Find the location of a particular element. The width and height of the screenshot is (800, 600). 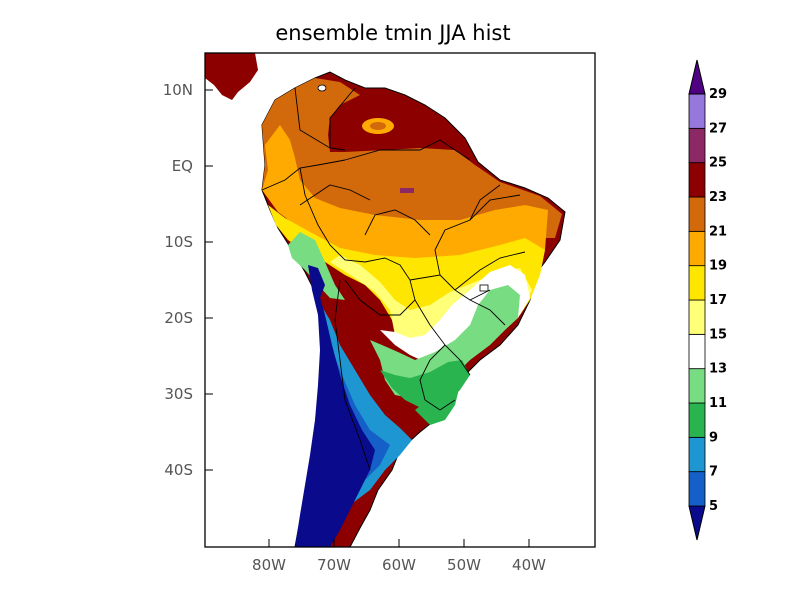

lon-tick-label: 40W is located at coordinates (529, 565).